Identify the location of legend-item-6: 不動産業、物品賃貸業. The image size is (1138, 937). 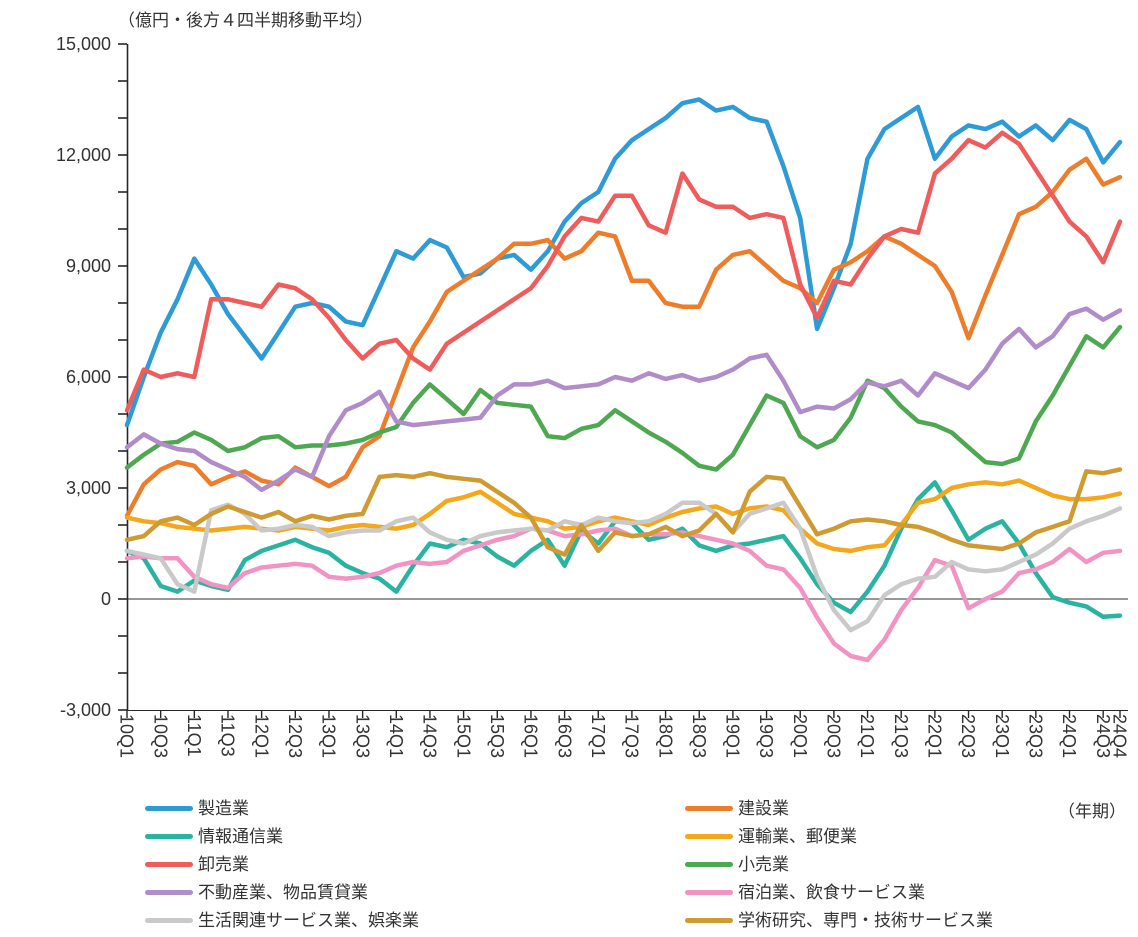
(256, 892).